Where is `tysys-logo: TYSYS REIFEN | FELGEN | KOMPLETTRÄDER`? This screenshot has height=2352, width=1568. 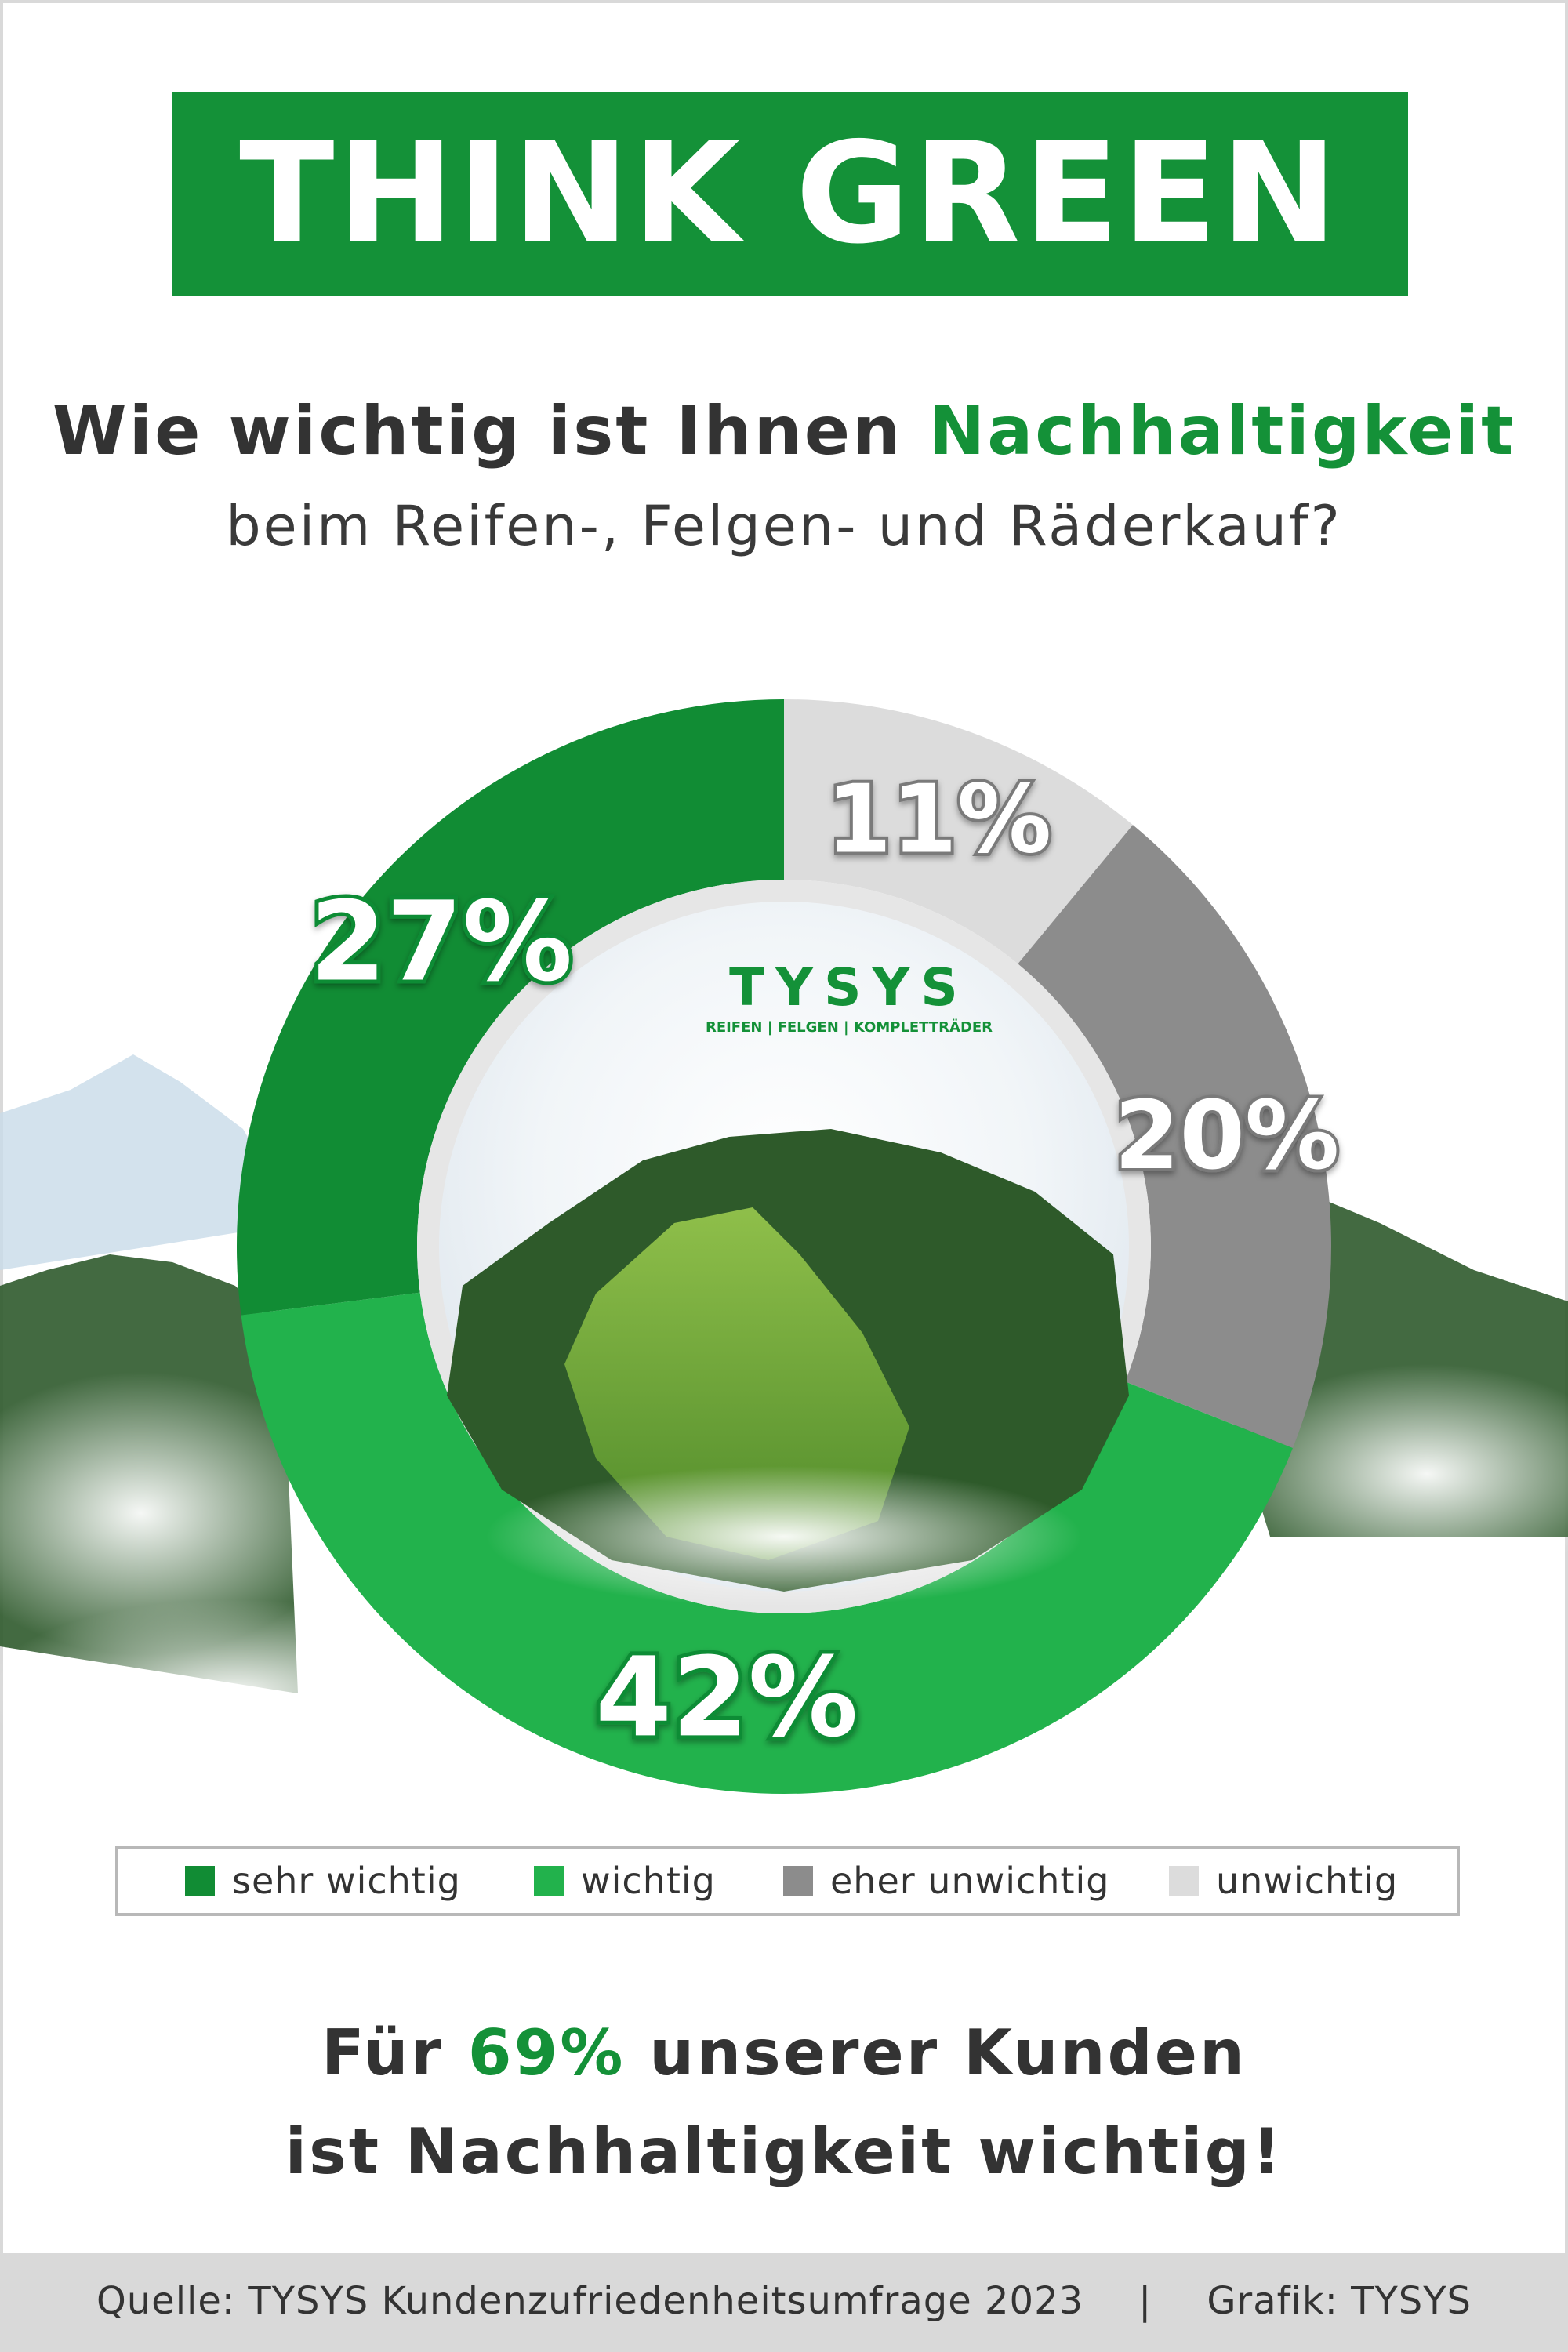 tysys-logo: TYSYS REIFEN | FELGEN | KOMPLETTRÄDER is located at coordinates (850, 997).